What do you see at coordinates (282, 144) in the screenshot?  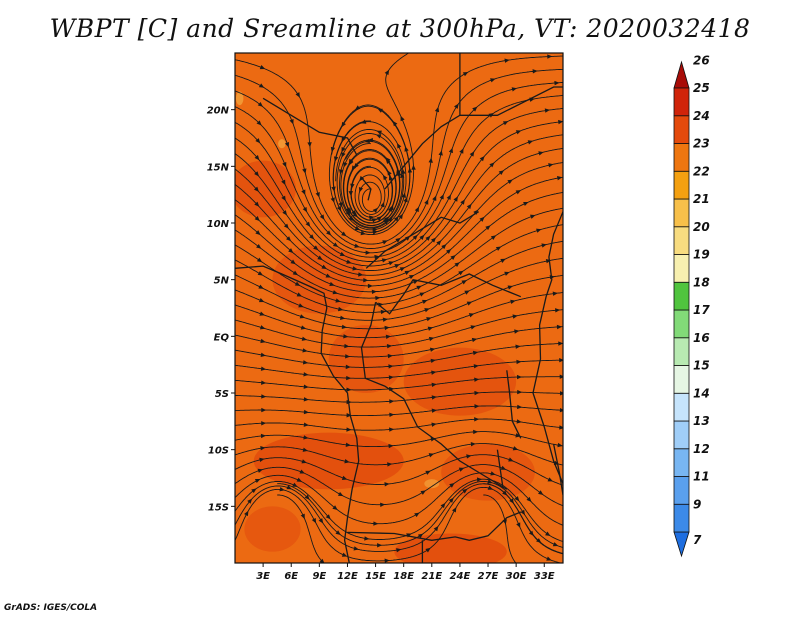 I see `shade-area` at bounding box center [282, 144].